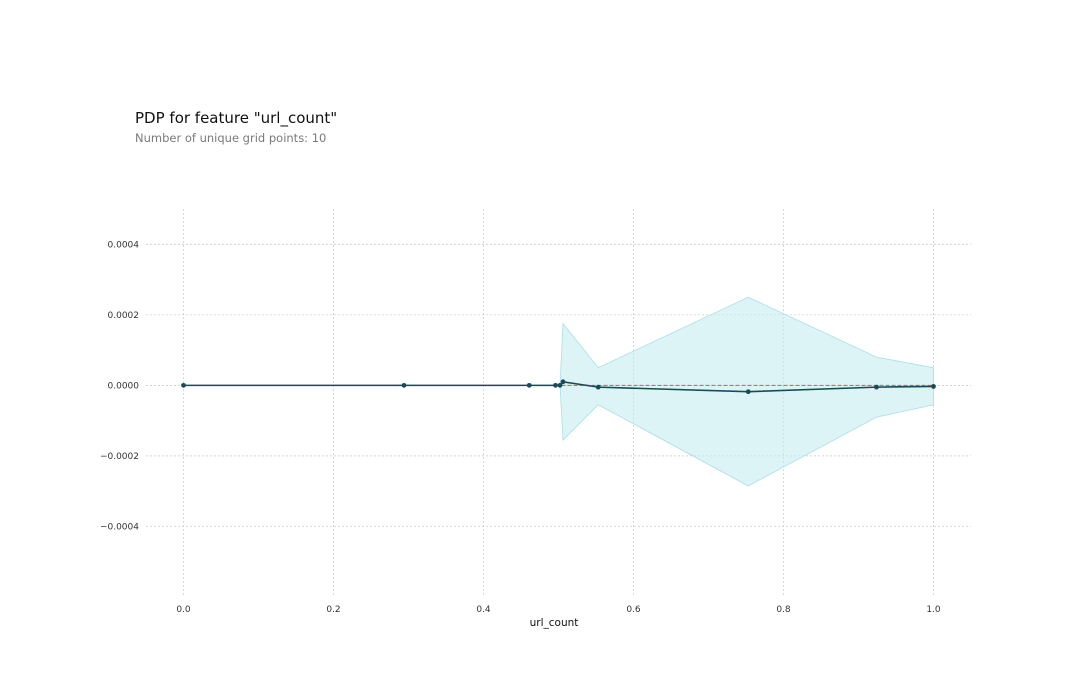  Describe the element at coordinates (124, 245) in the screenshot. I see `y-tick-label: 0.0004` at that location.